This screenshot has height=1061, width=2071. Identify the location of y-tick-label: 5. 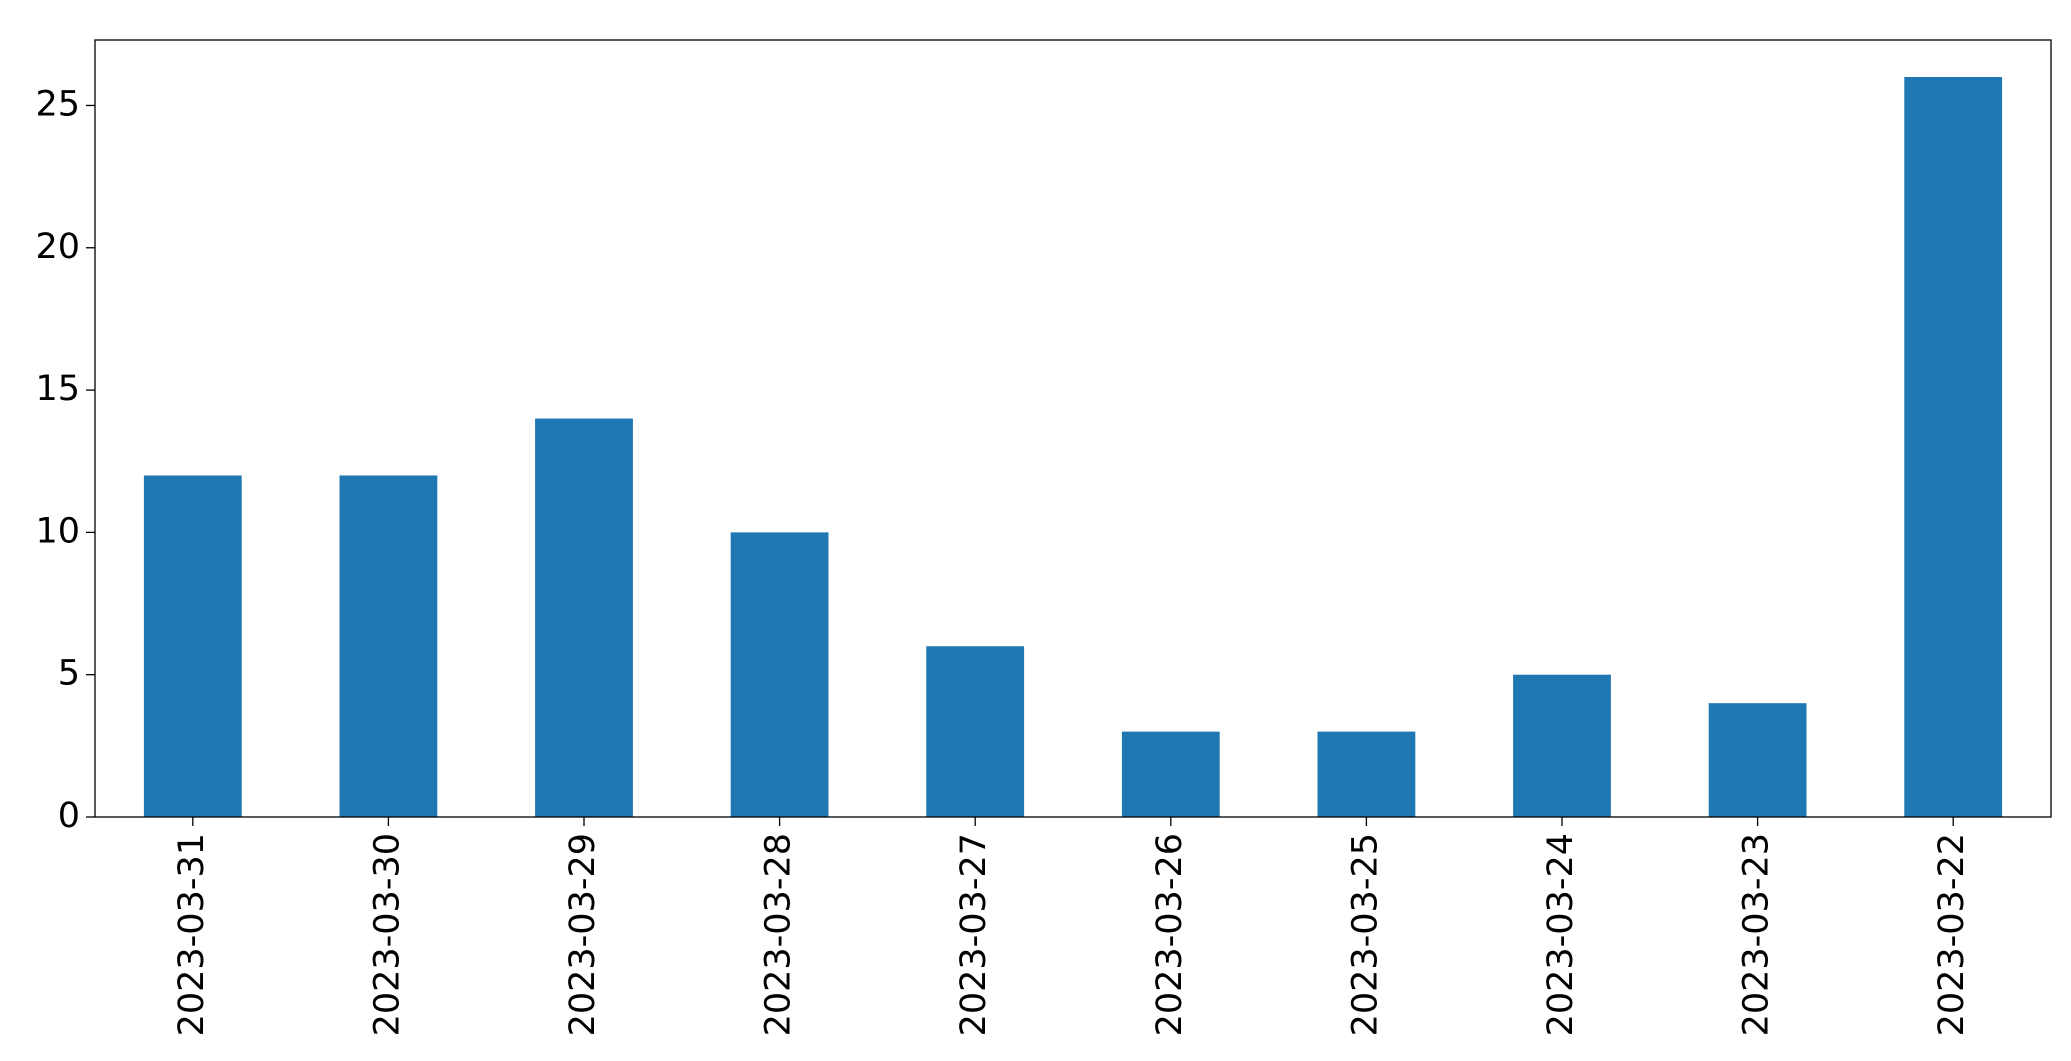
(69, 674).